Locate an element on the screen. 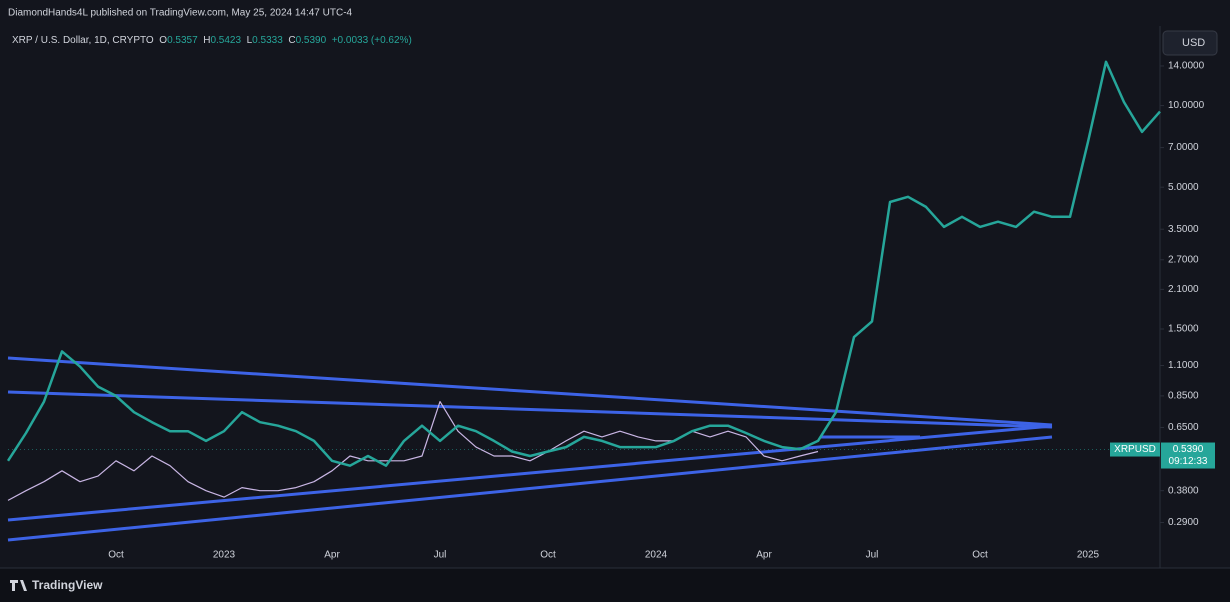 This screenshot has height=602, width=1230. x-tick-label: 2025 is located at coordinates (1088, 555).